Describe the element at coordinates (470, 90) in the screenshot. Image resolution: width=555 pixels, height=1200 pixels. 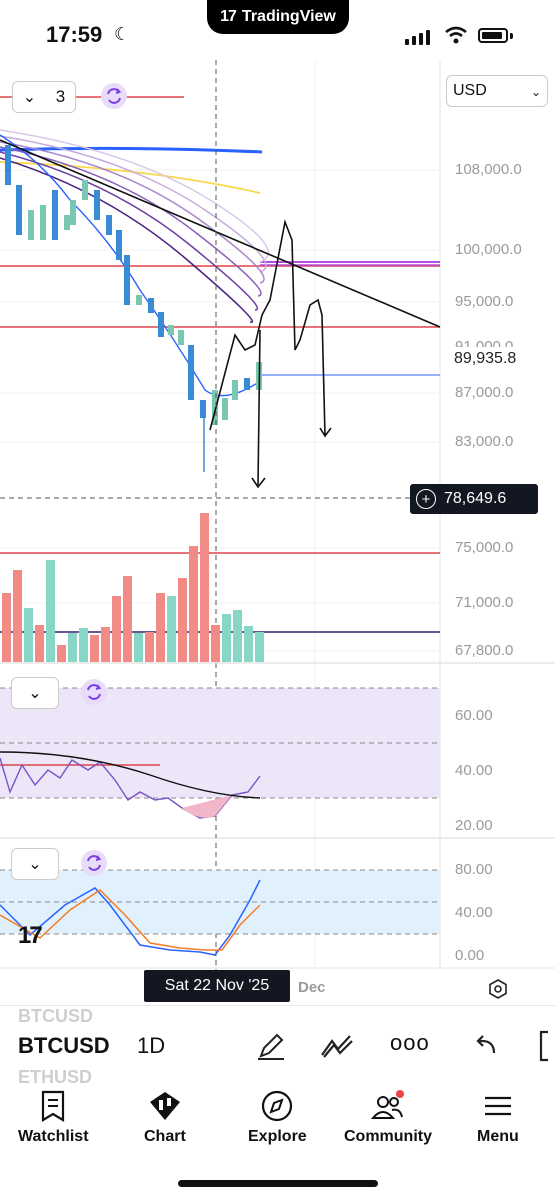
I see `currency-label: USD` at that location.